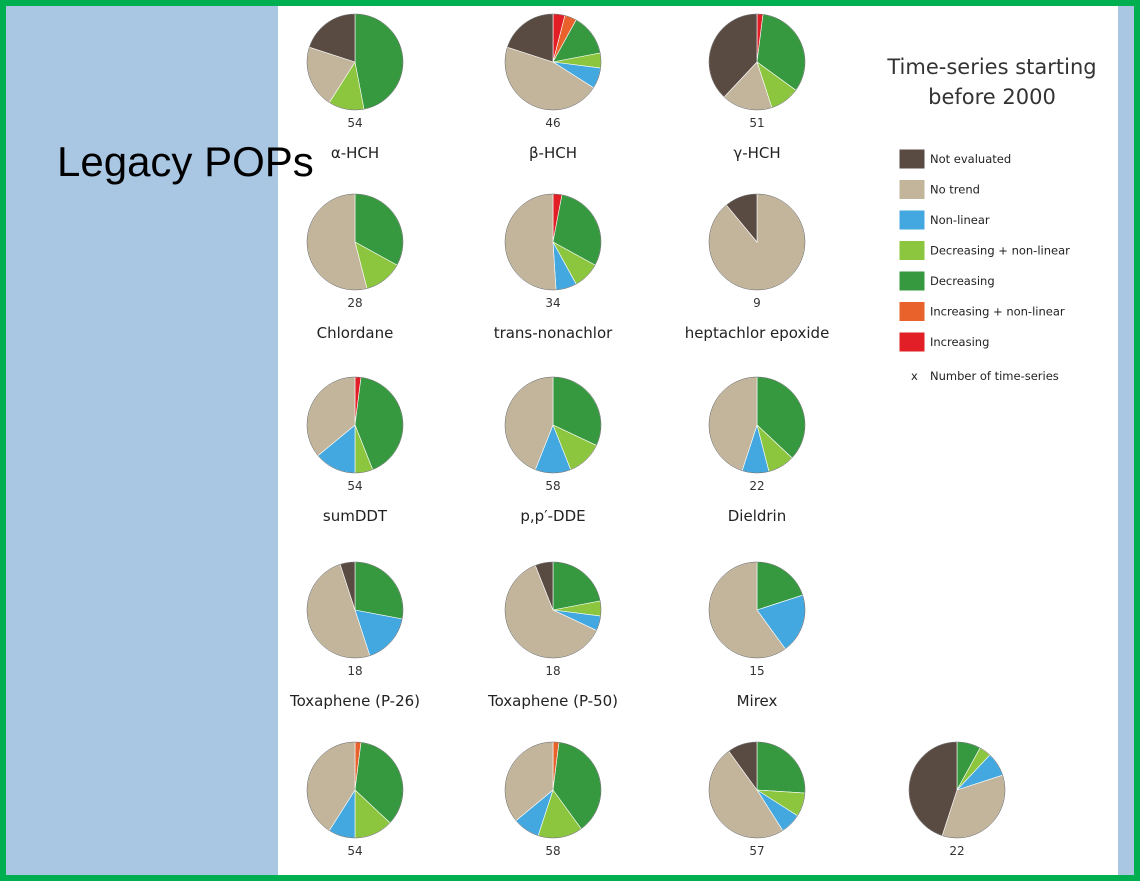  Describe the element at coordinates (354, 303) in the screenshot. I see `pie-count: 28` at that location.